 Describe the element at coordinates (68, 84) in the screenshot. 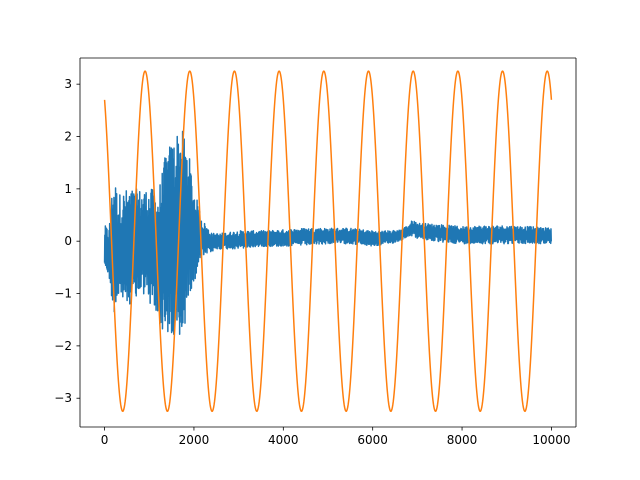

I see `y-tick-label: 3` at that location.